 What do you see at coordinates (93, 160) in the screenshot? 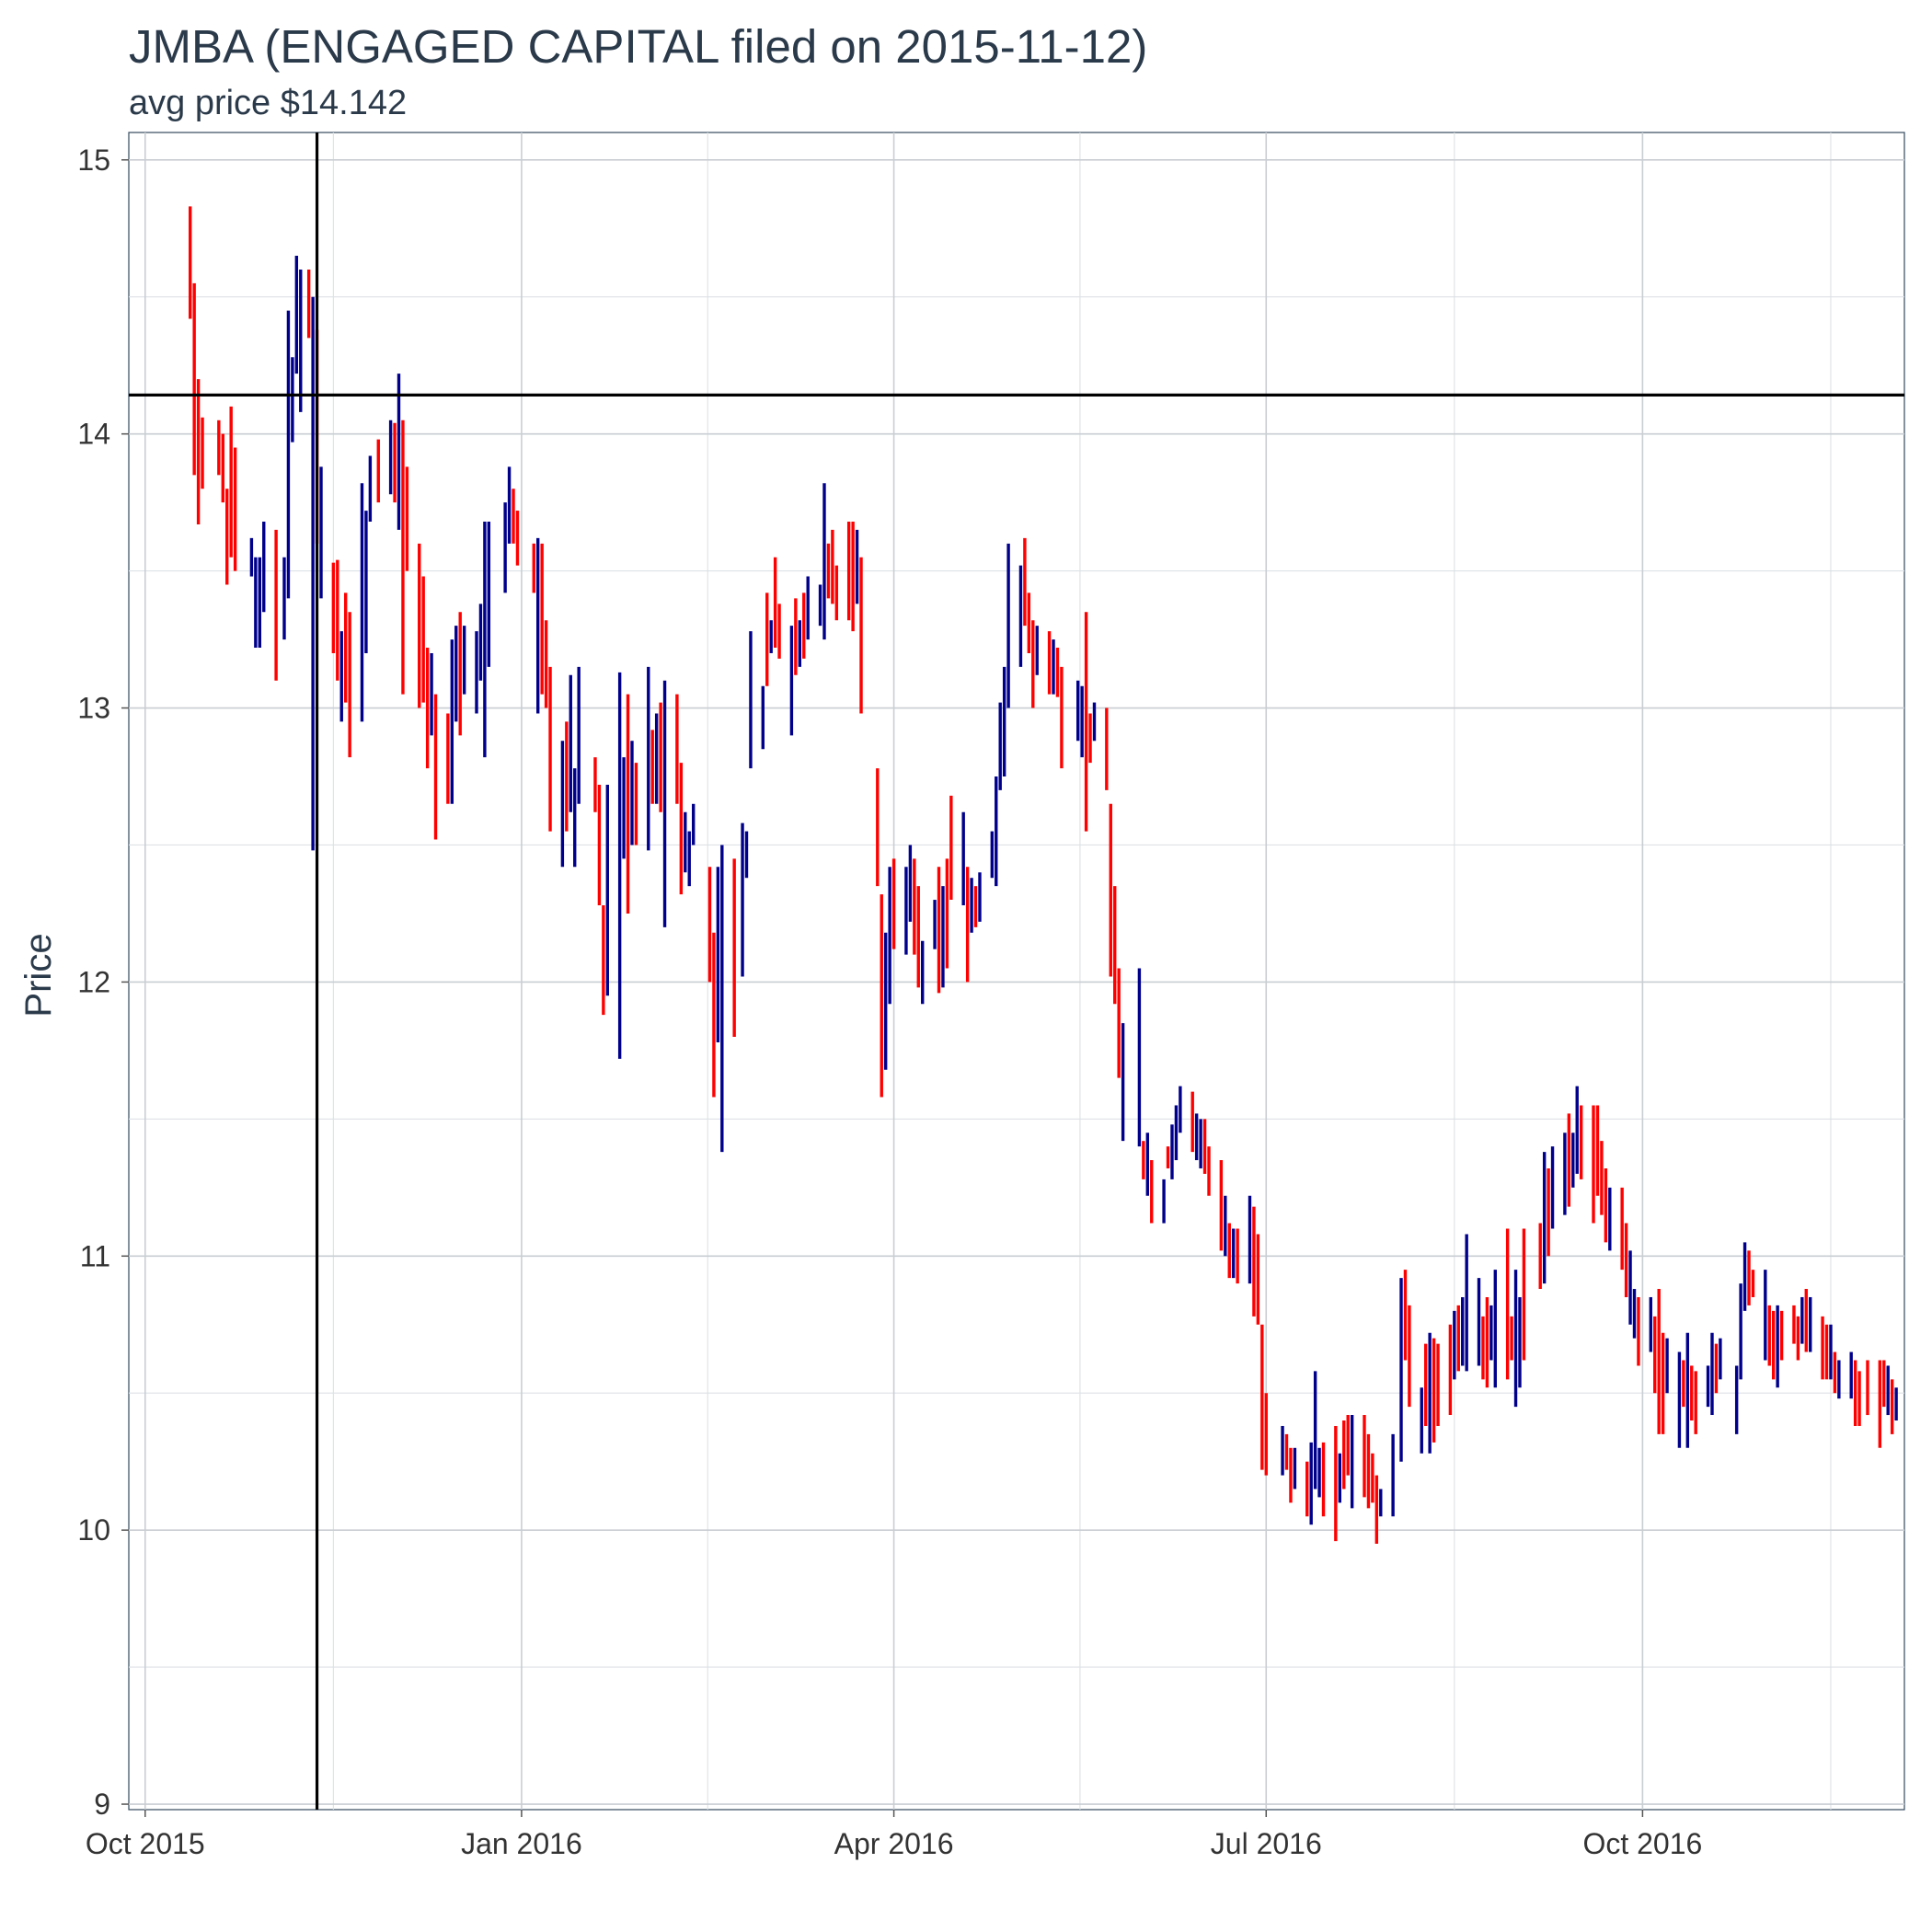
I see `y-tick-label: 15` at bounding box center [93, 160].